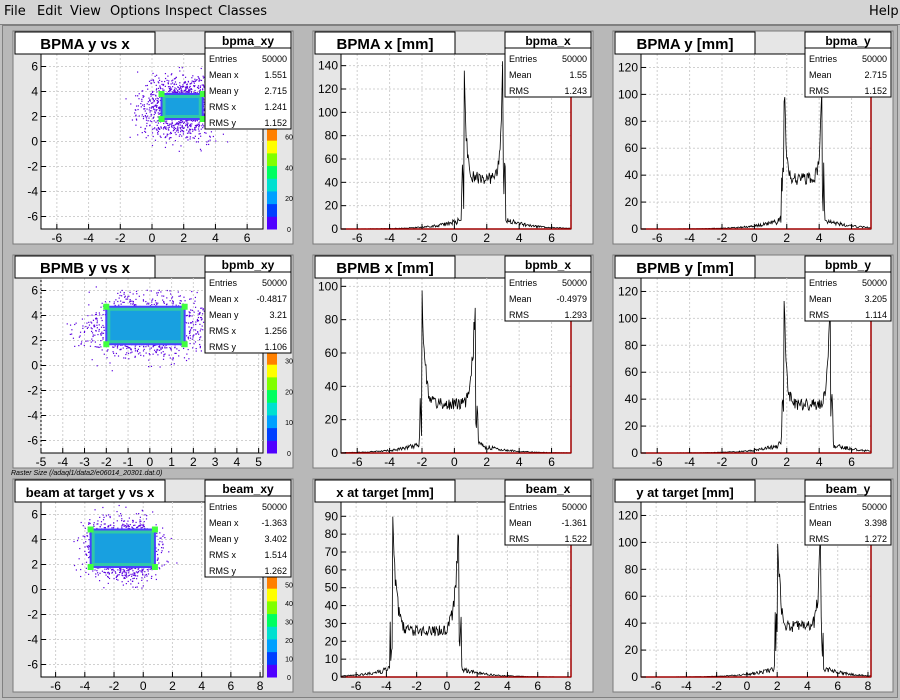  What do you see at coordinates (275, 75) in the screenshot?
I see `stats-value: 1.551` at bounding box center [275, 75].